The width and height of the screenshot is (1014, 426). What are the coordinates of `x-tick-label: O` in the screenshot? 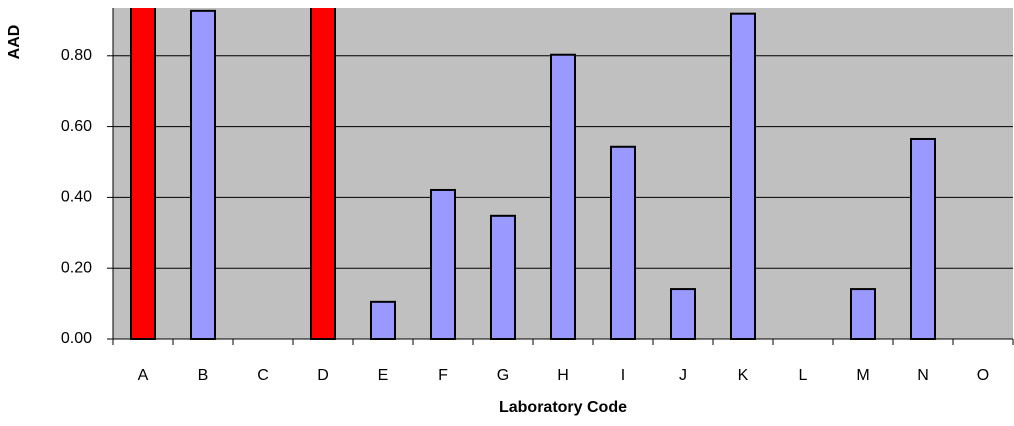 It's located at (983, 375).